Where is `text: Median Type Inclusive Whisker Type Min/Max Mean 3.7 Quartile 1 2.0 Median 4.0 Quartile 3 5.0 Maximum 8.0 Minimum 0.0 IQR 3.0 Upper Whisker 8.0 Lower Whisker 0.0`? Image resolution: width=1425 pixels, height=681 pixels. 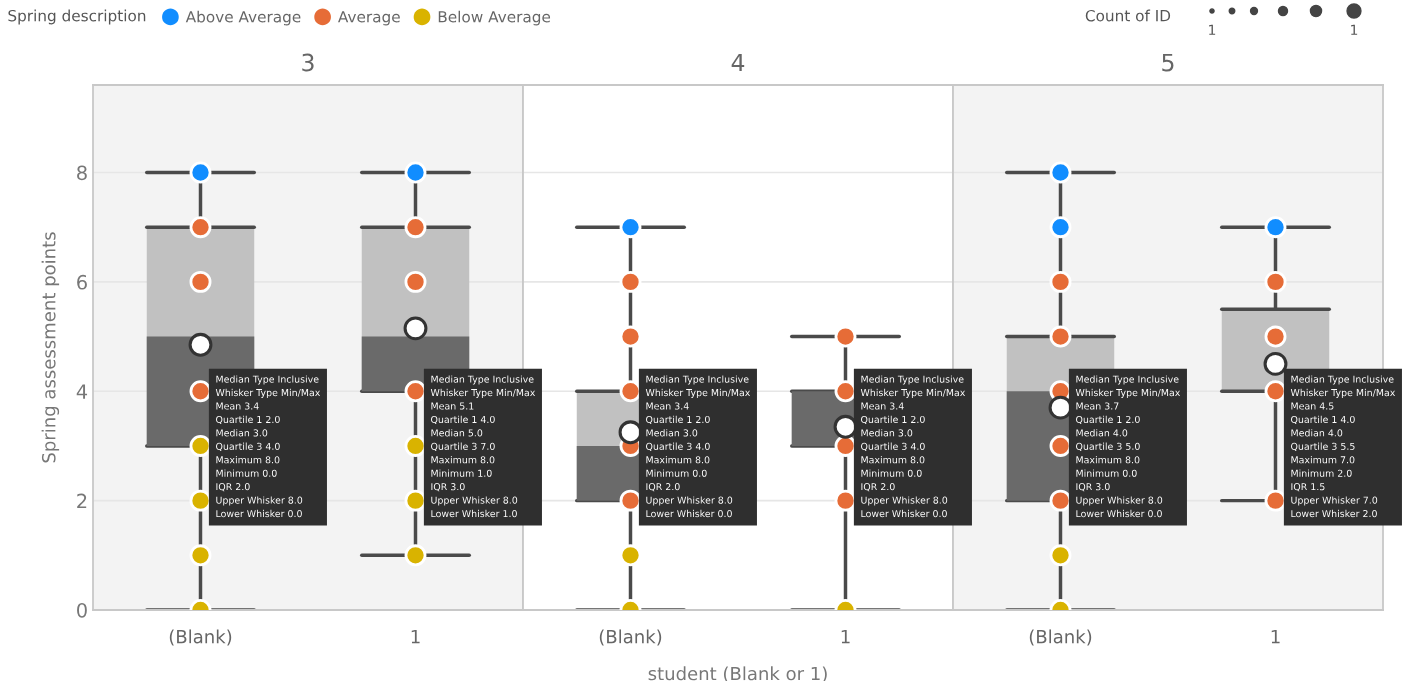
text: Median Type Inclusive Whisker Type Min/Max Mean 3.7 Quartile 1 2.0 Median 4.0 Quartile 3 5.0 Maximum 8.0 Minimum 0.0 IQR 3.0 Upper Whisker 8.0 Lower Whisker 0.0 is located at coordinates (1128, 446).